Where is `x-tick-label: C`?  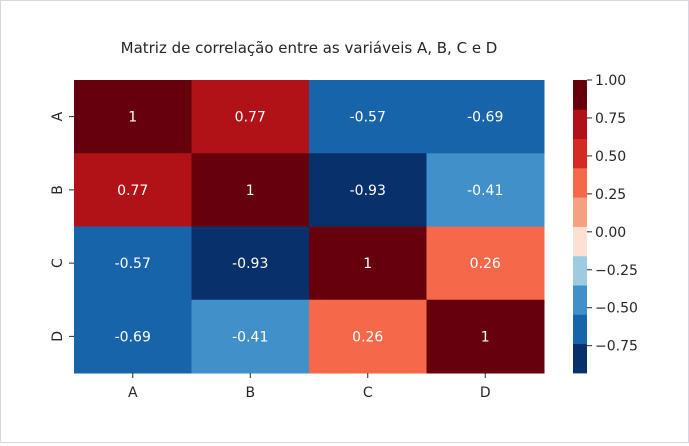
x-tick-label: C is located at coordinates (368, 393).